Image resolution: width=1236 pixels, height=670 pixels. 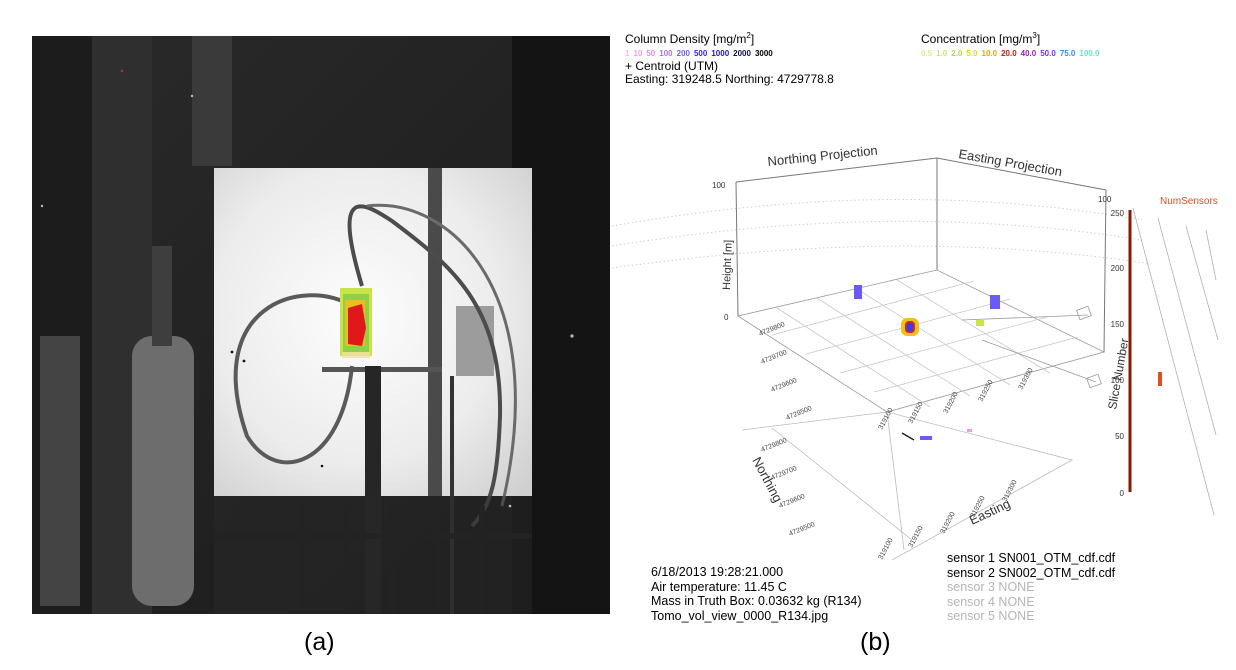 I want to click on sensor-item: sensor 5 NONE, so click(x=991, y=616).